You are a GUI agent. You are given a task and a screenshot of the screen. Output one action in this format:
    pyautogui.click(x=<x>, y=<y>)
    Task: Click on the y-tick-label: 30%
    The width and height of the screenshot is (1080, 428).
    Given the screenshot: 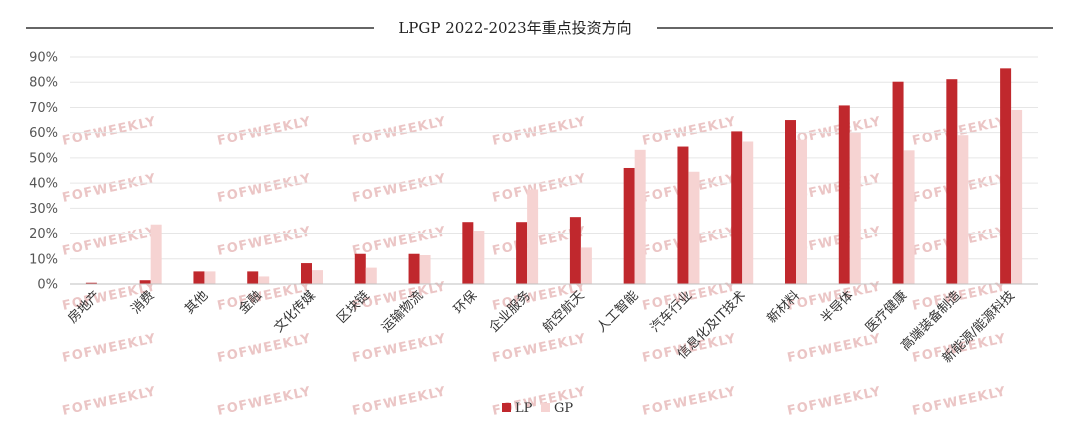 What is the action you would take?
    pyautogui.click(x=43, y=209)
    